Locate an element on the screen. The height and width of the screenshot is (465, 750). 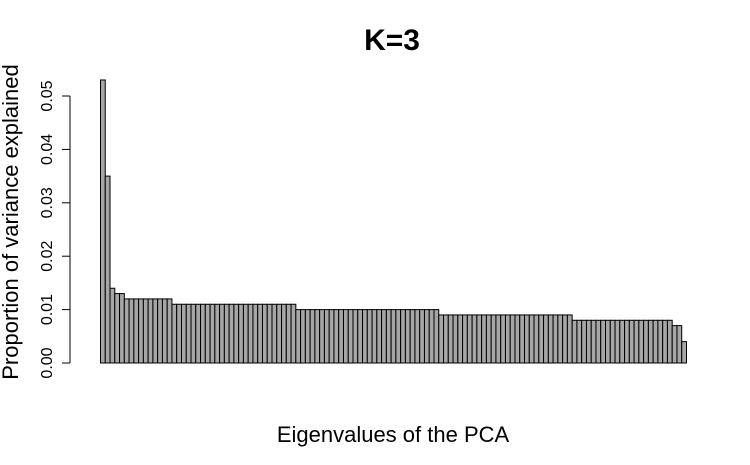
y-axis-label: Proportion of variance explained is located at coordinates (11, 222).